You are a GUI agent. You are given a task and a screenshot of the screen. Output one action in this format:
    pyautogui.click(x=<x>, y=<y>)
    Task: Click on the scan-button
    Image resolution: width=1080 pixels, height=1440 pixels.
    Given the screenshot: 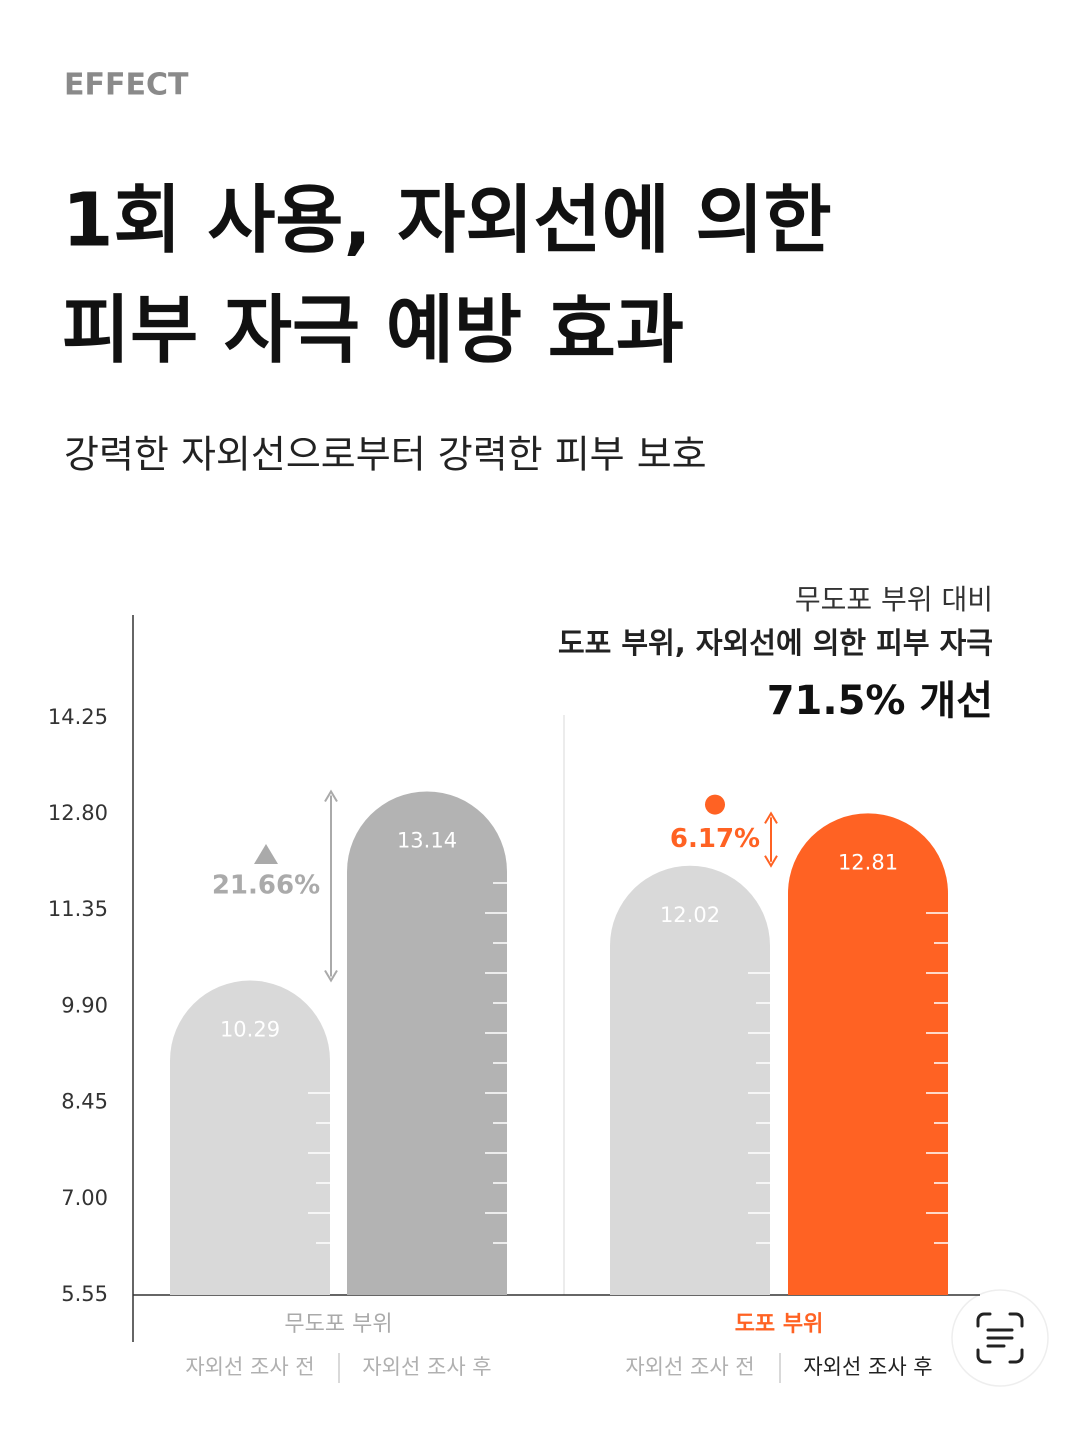 What is the action you would take?
    pyautogui.click(x=1000, y=1338)
    